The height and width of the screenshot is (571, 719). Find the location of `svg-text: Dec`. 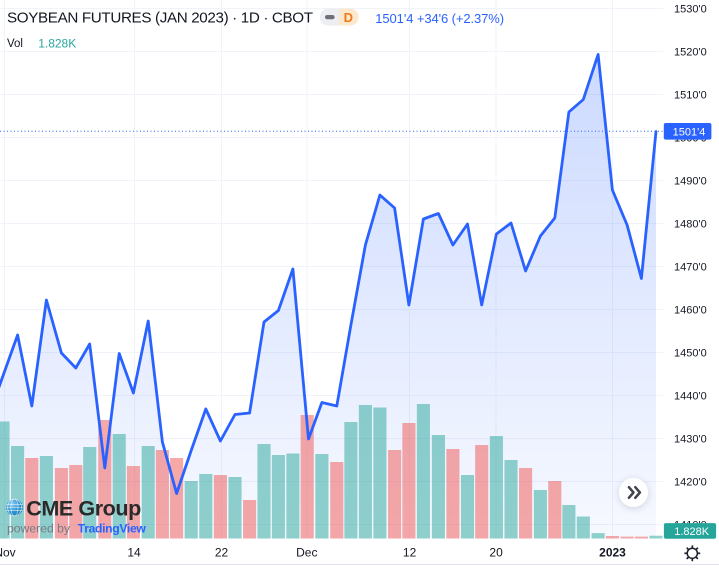

svg-text: Dec is located at coordinates (306, 553).